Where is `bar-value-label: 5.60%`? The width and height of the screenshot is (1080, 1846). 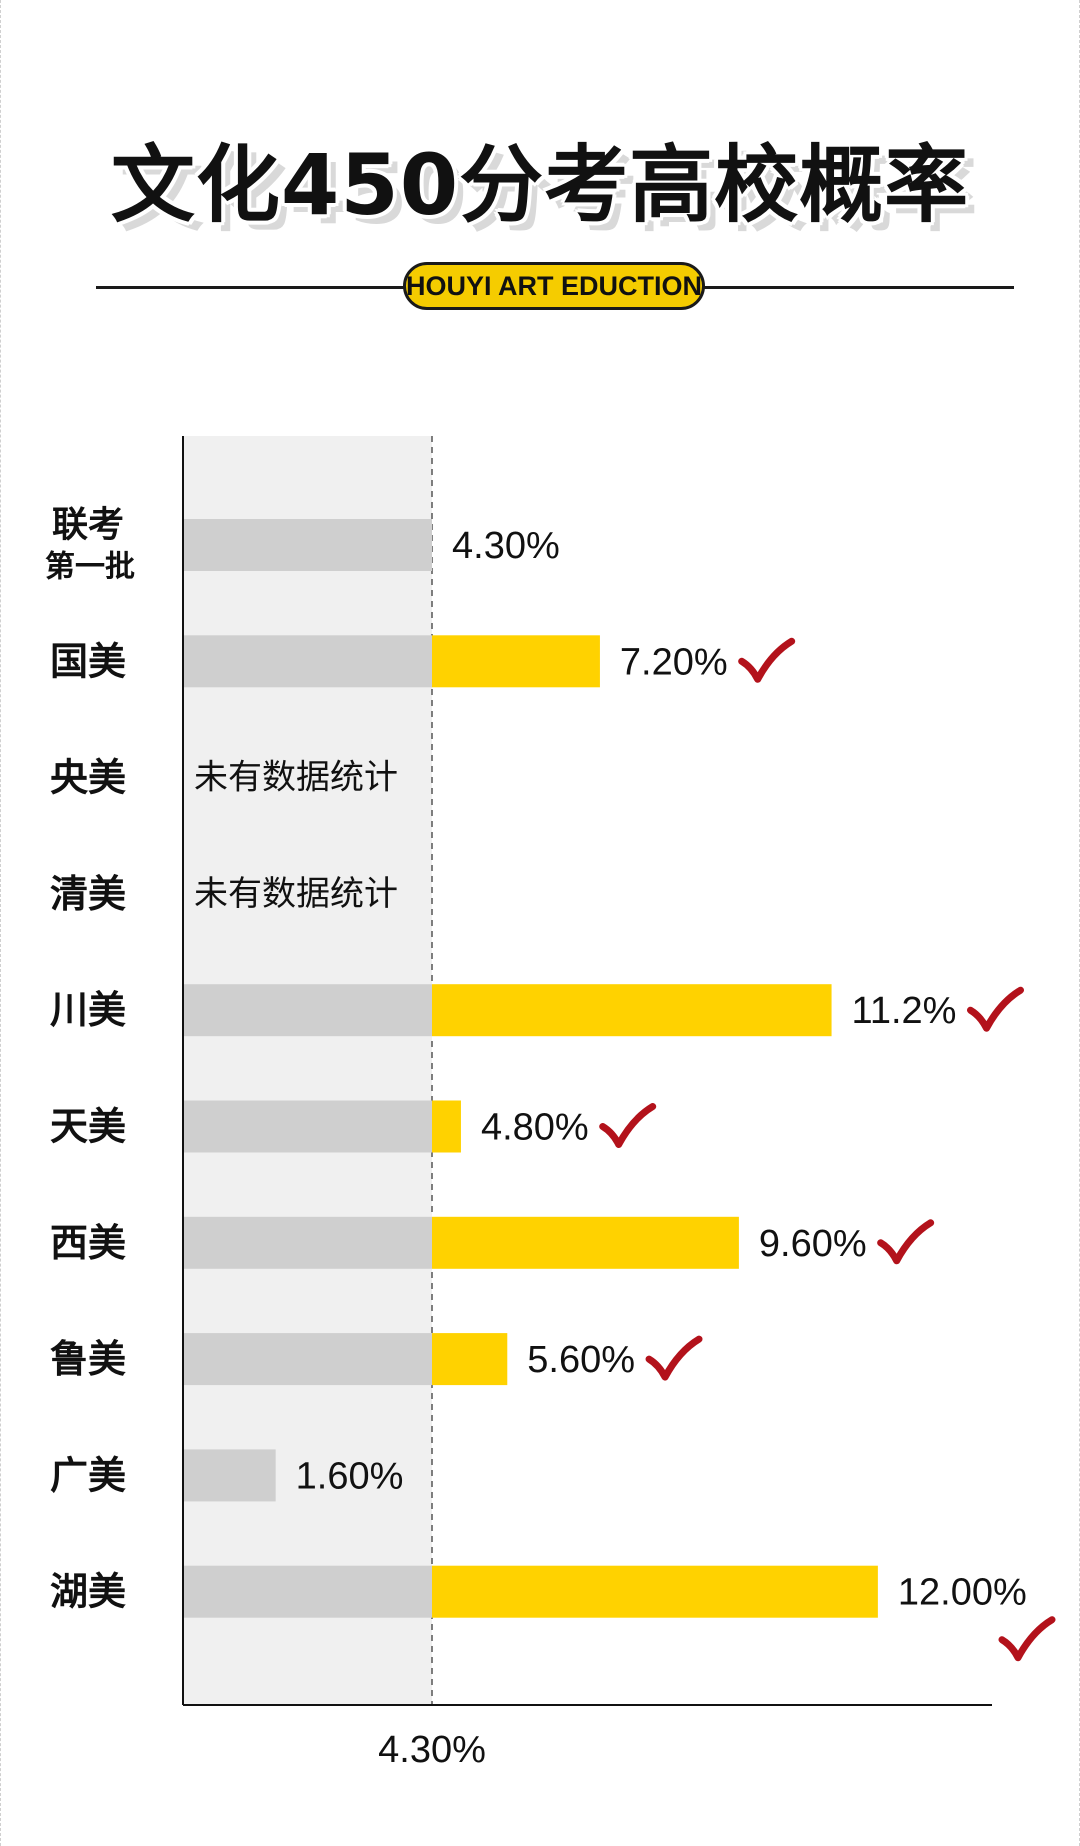
bar-value-label: 5.60% is located at coordinates (581, 1360).